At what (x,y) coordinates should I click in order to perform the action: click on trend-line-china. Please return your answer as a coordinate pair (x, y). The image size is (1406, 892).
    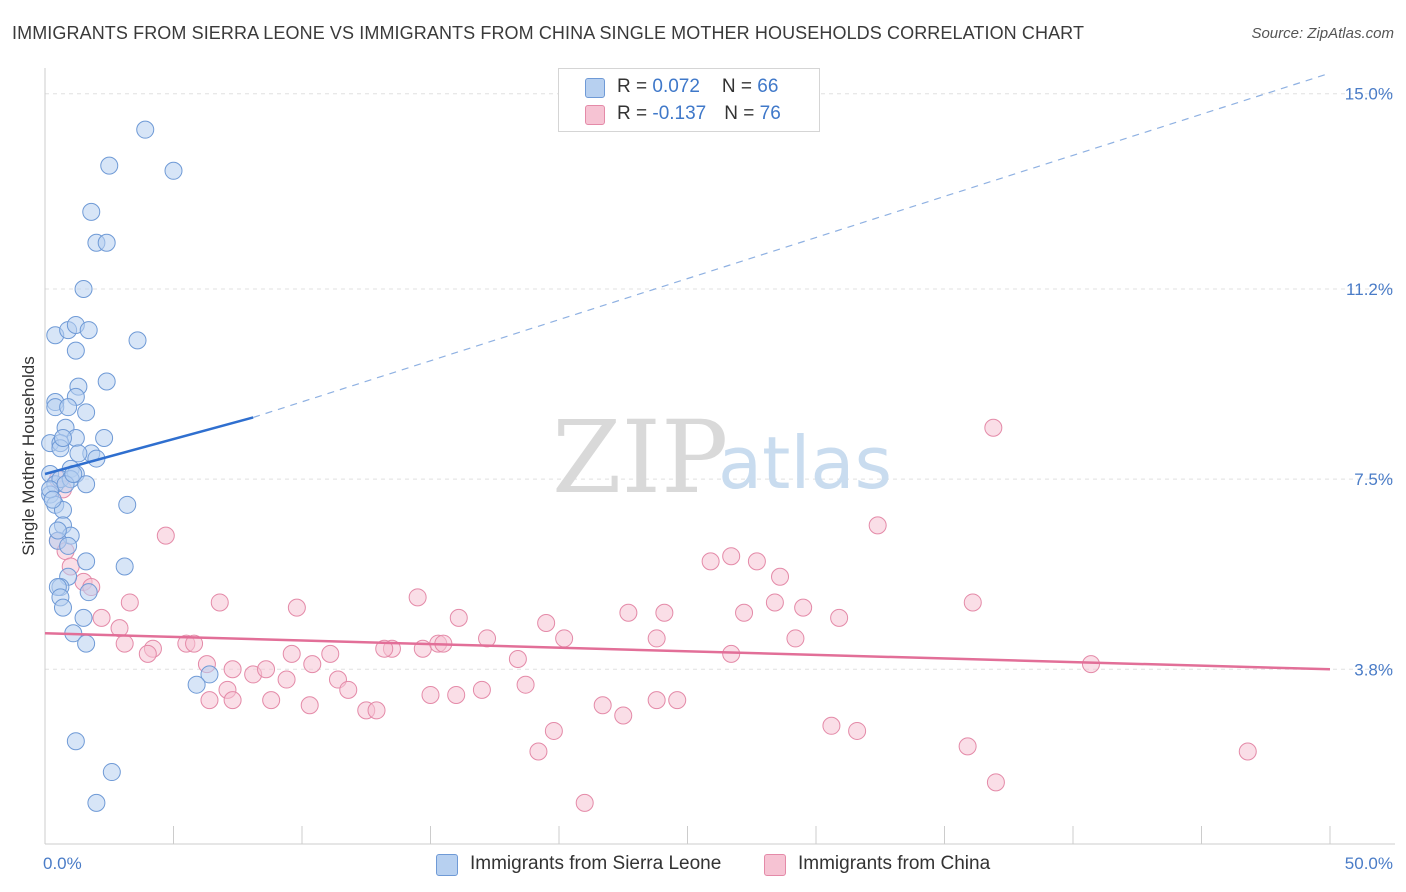
    Looking at the image, I should click on (687, 651).